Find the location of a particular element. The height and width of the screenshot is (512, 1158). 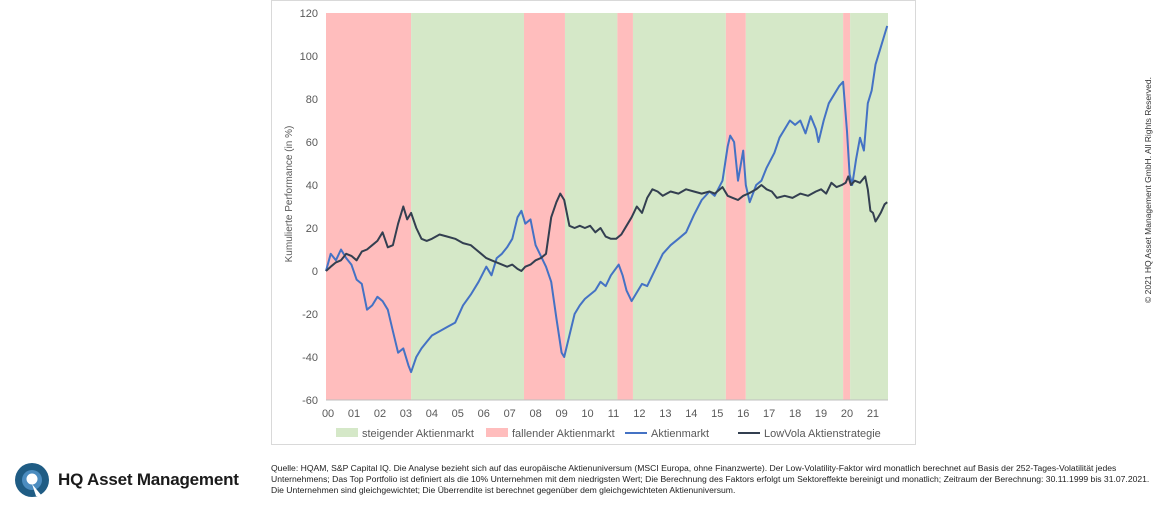

logo-text: HQ Asset Management is located at coordinates (148, 479).